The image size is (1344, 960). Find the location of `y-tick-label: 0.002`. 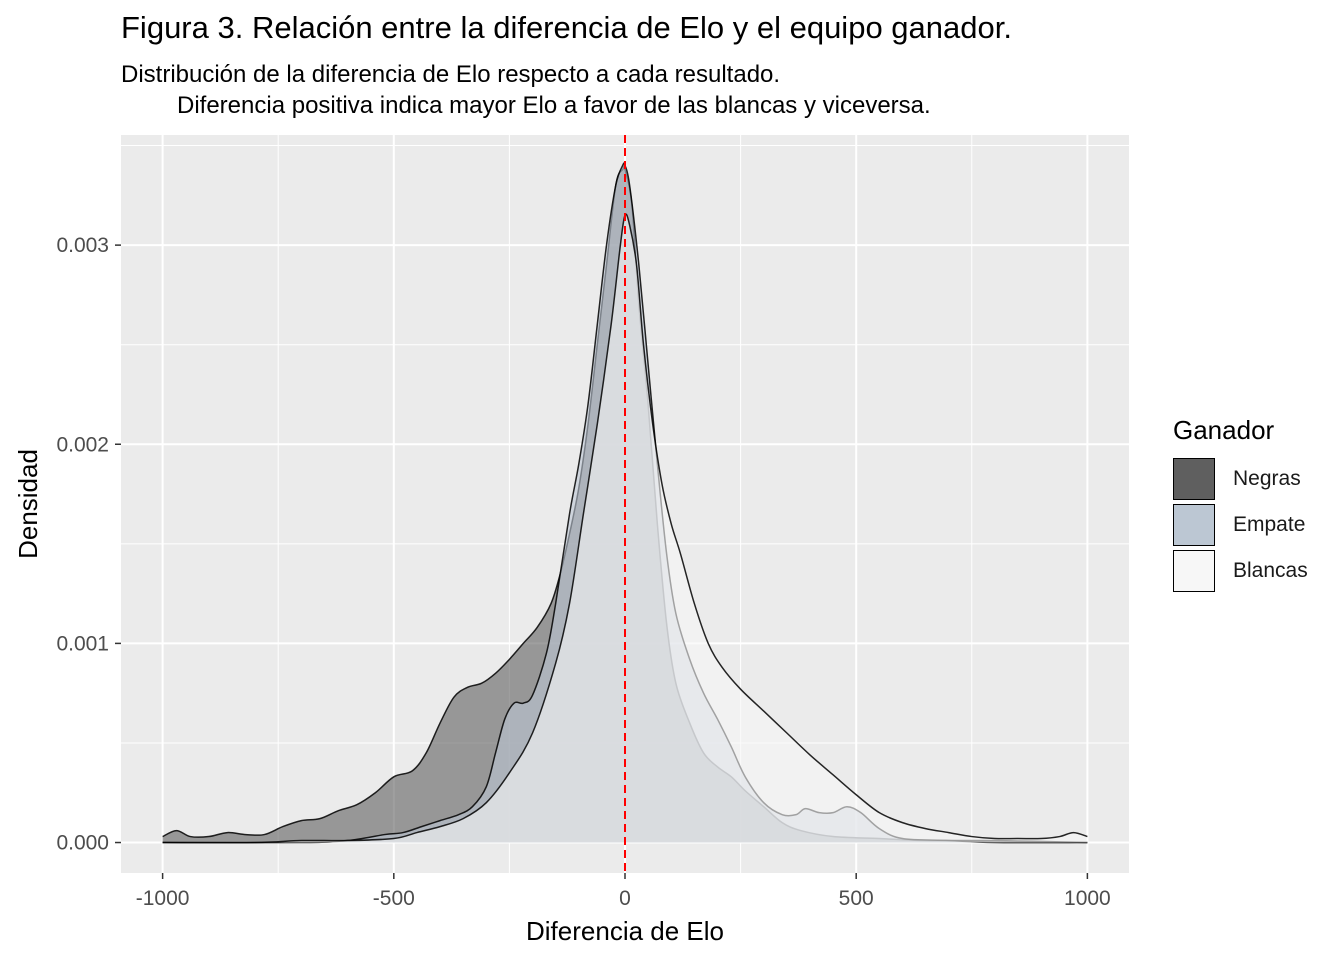

y-tick-label: 0.002 is located at coordinates (82, 444).